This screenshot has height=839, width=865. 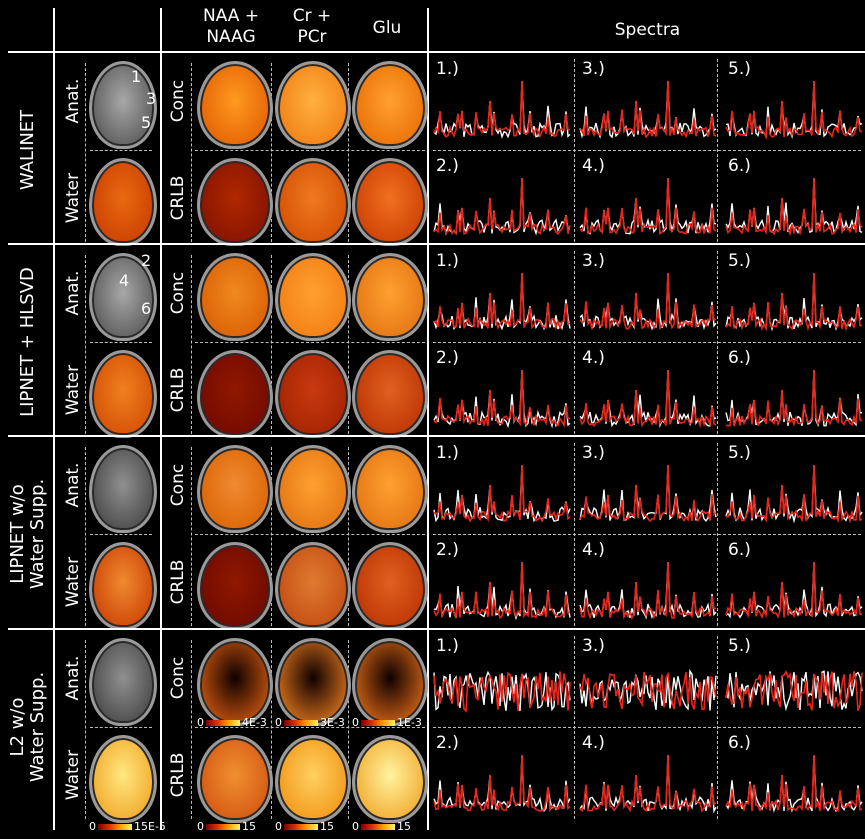 I want to click on measured-spectrum-line, so click(x=502, y=591).